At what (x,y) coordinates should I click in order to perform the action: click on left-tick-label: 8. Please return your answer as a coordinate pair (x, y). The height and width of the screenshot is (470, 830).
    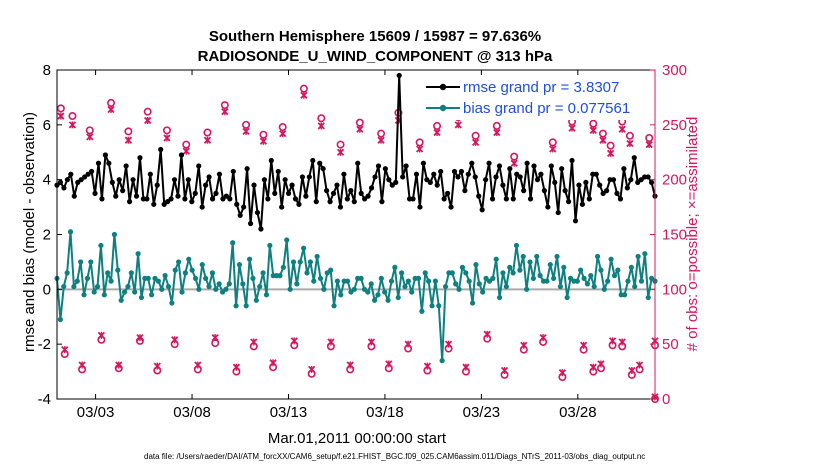
    Looking at the image, I should click on (47, 70).